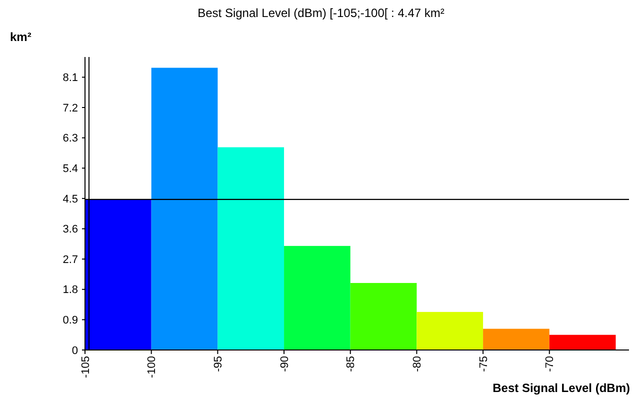 This screenshot has height=400, width=642. Describe the element at coordinates (284, 364) in the screenshot. I see `x-tick-label: -90` at that location.